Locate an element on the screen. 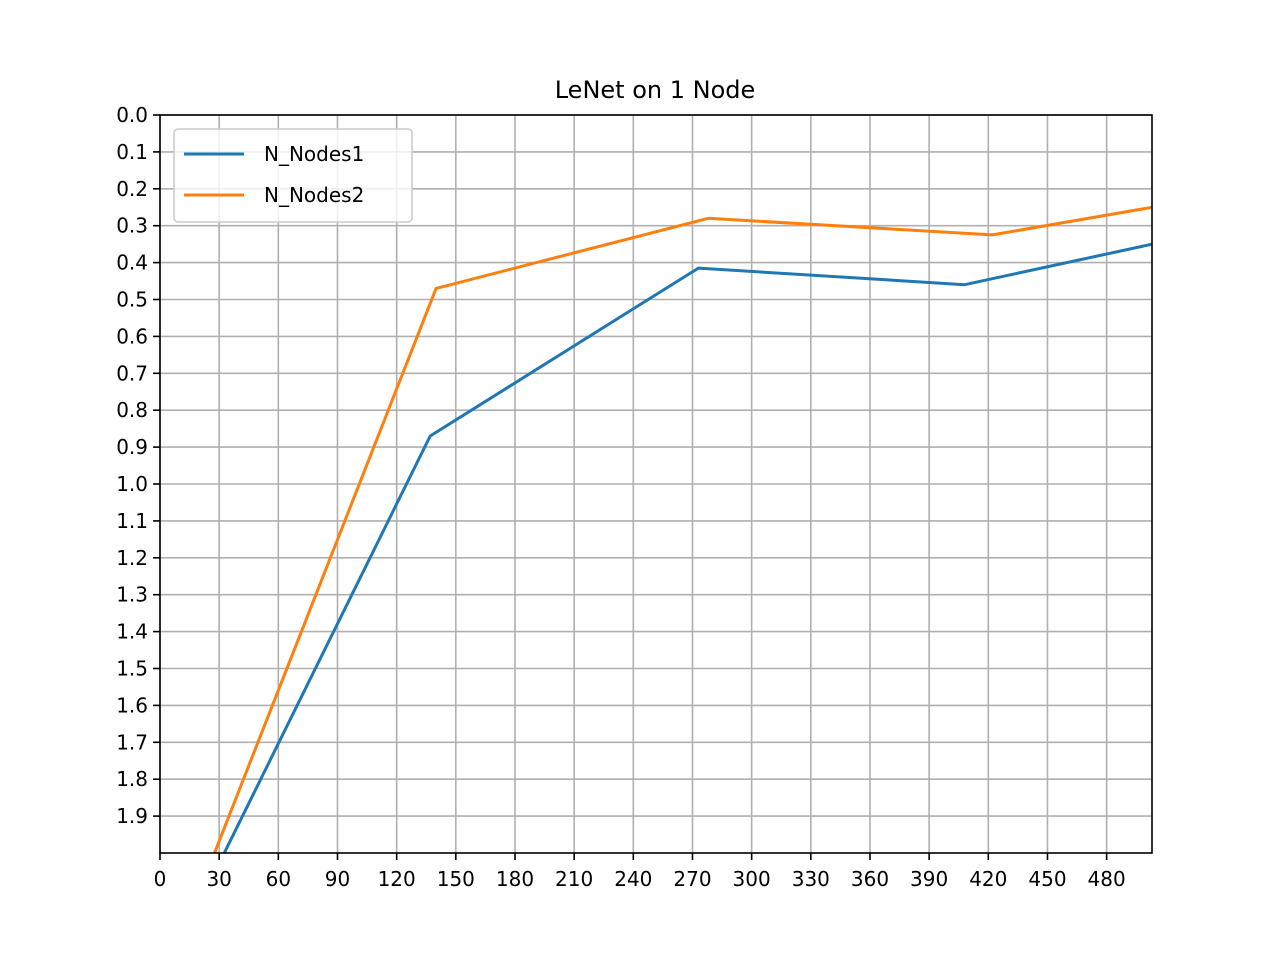 This screenshot has width=1280, height=960. x-tick-label: 480 is located at coordinates (1107, 879).